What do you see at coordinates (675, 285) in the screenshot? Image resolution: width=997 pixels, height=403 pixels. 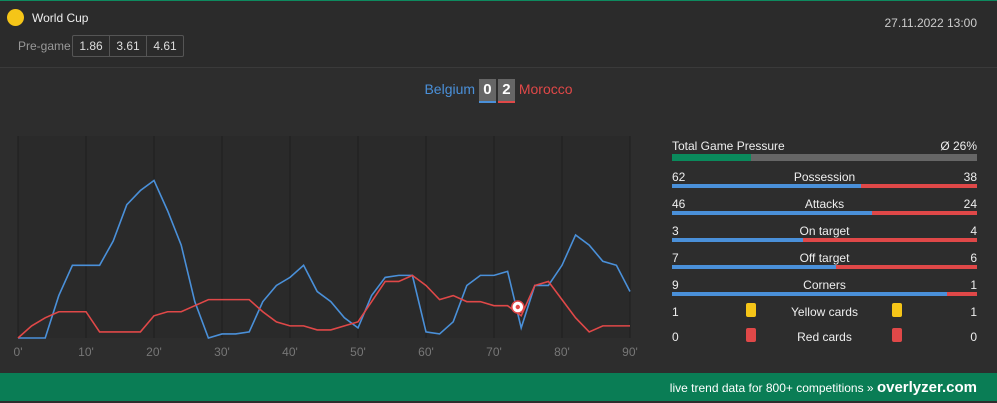 I see `stat-home: 9` at bounding box center [675, 285].